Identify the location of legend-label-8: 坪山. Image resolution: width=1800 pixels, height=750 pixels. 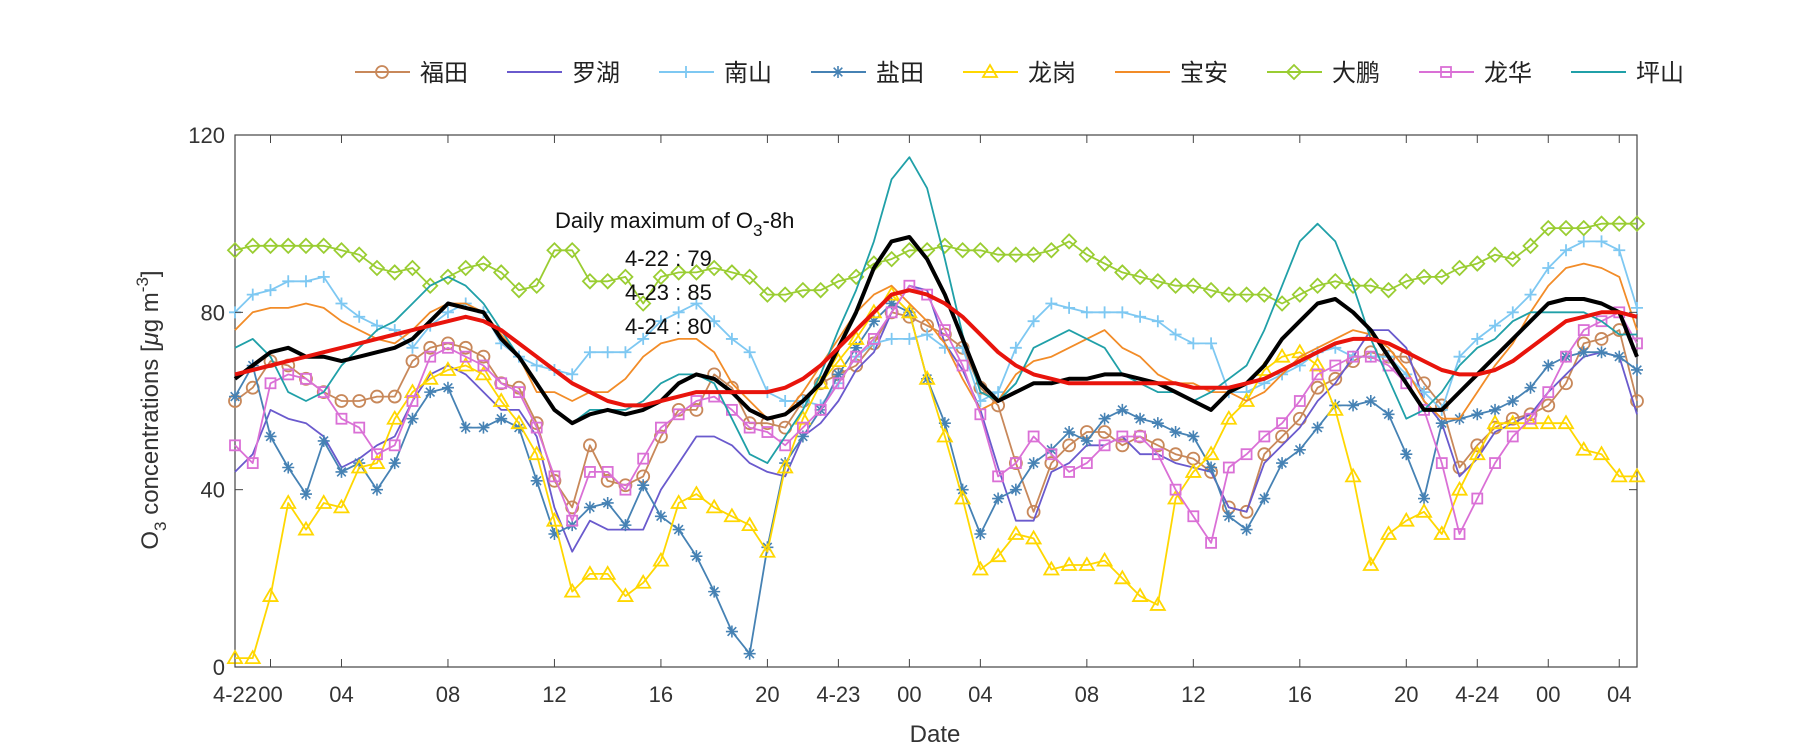
(1660, 73).